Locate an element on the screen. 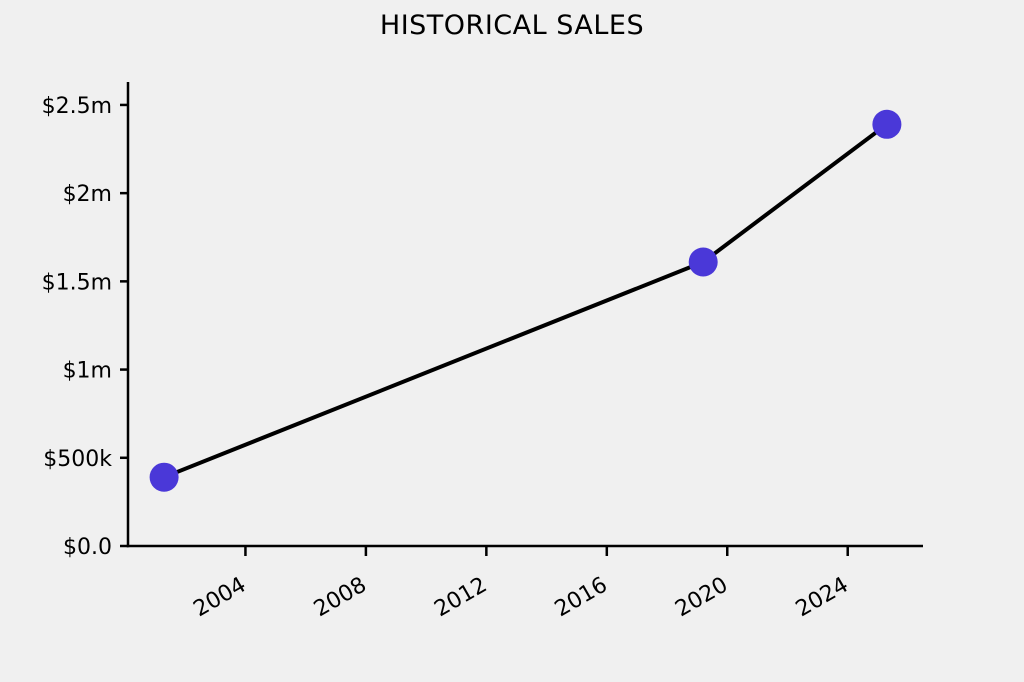 The image size is (1024, 682). x-tick-label: 2020 is located at coordinates (701, 598).